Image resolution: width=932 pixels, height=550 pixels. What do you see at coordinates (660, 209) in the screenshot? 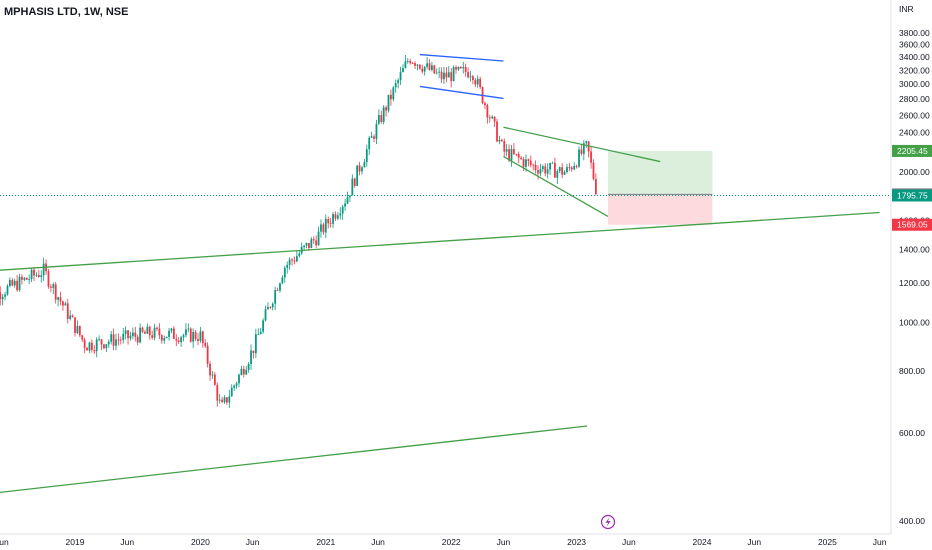
I see `loss-zone` at bounding box center [660, 209].